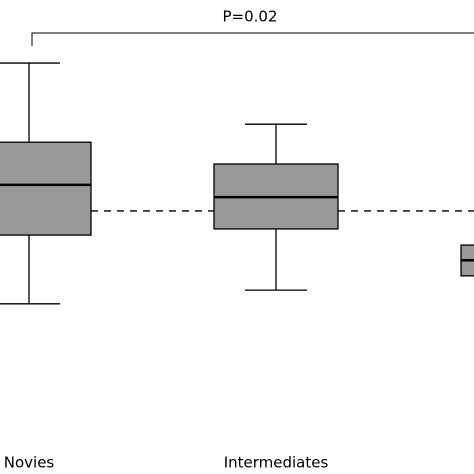  What do you see at coordinates (29, 463) in the screenshot?
I see `x-tick-label: Novies` at bounding box center [29, 463].